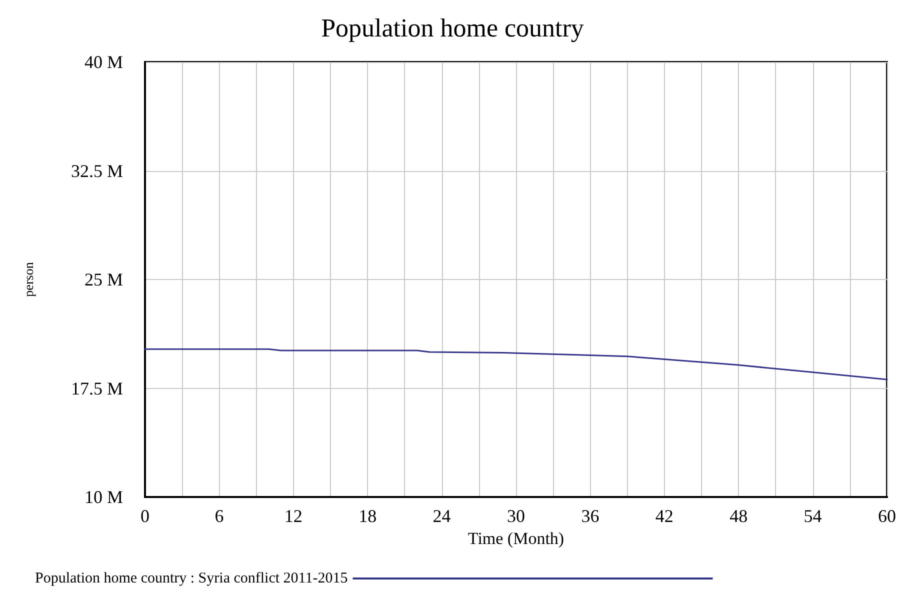 This screenshot has height=599, width=905. I want to click on y-tick-label: 17.5 M, so click(96, 388).